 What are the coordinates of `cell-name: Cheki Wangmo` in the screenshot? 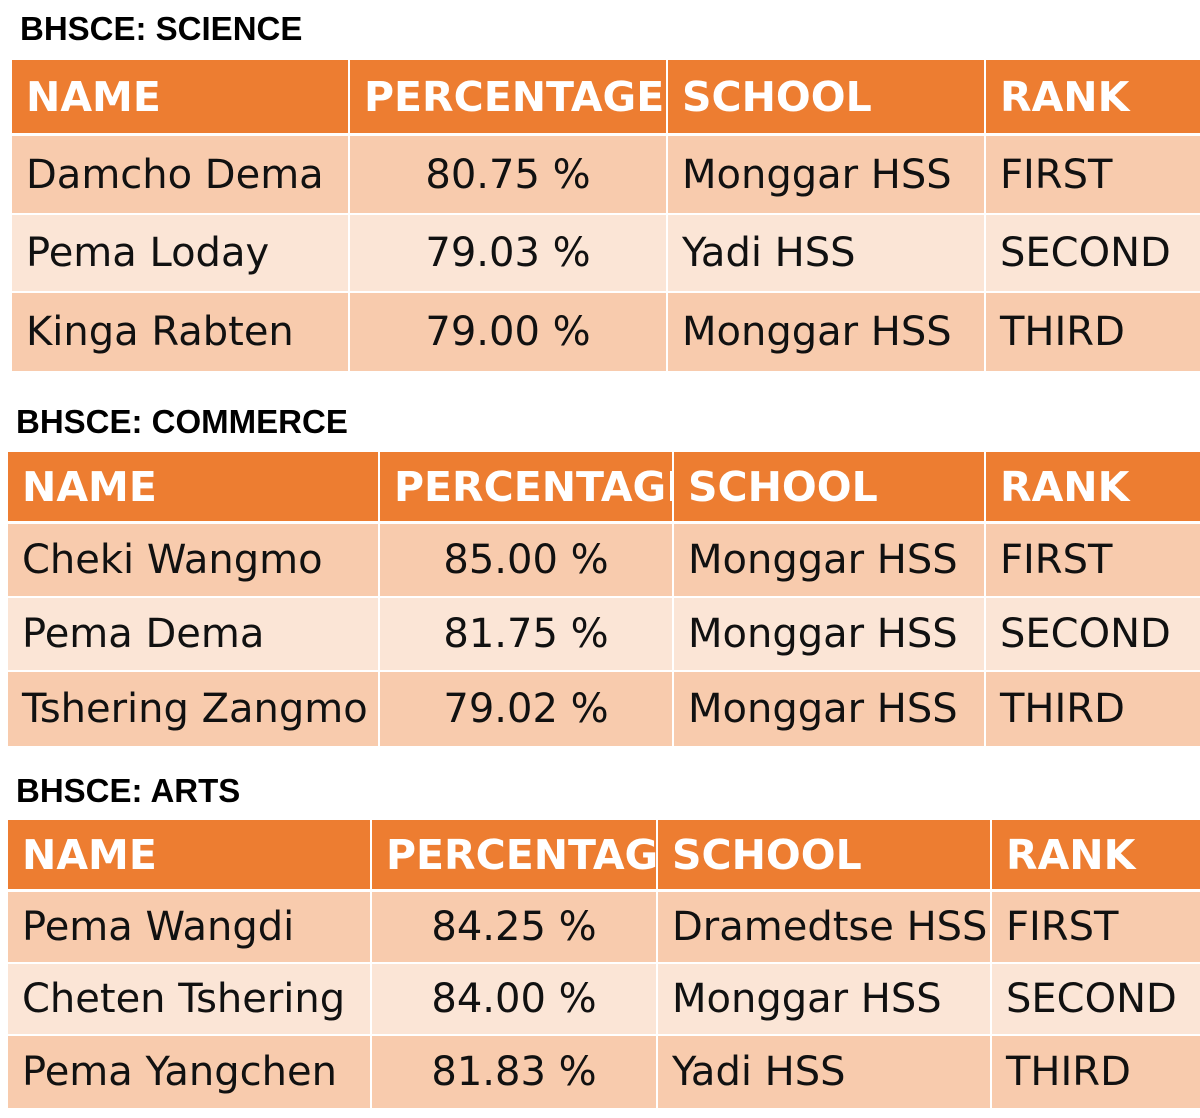 It's located at (194, 561).